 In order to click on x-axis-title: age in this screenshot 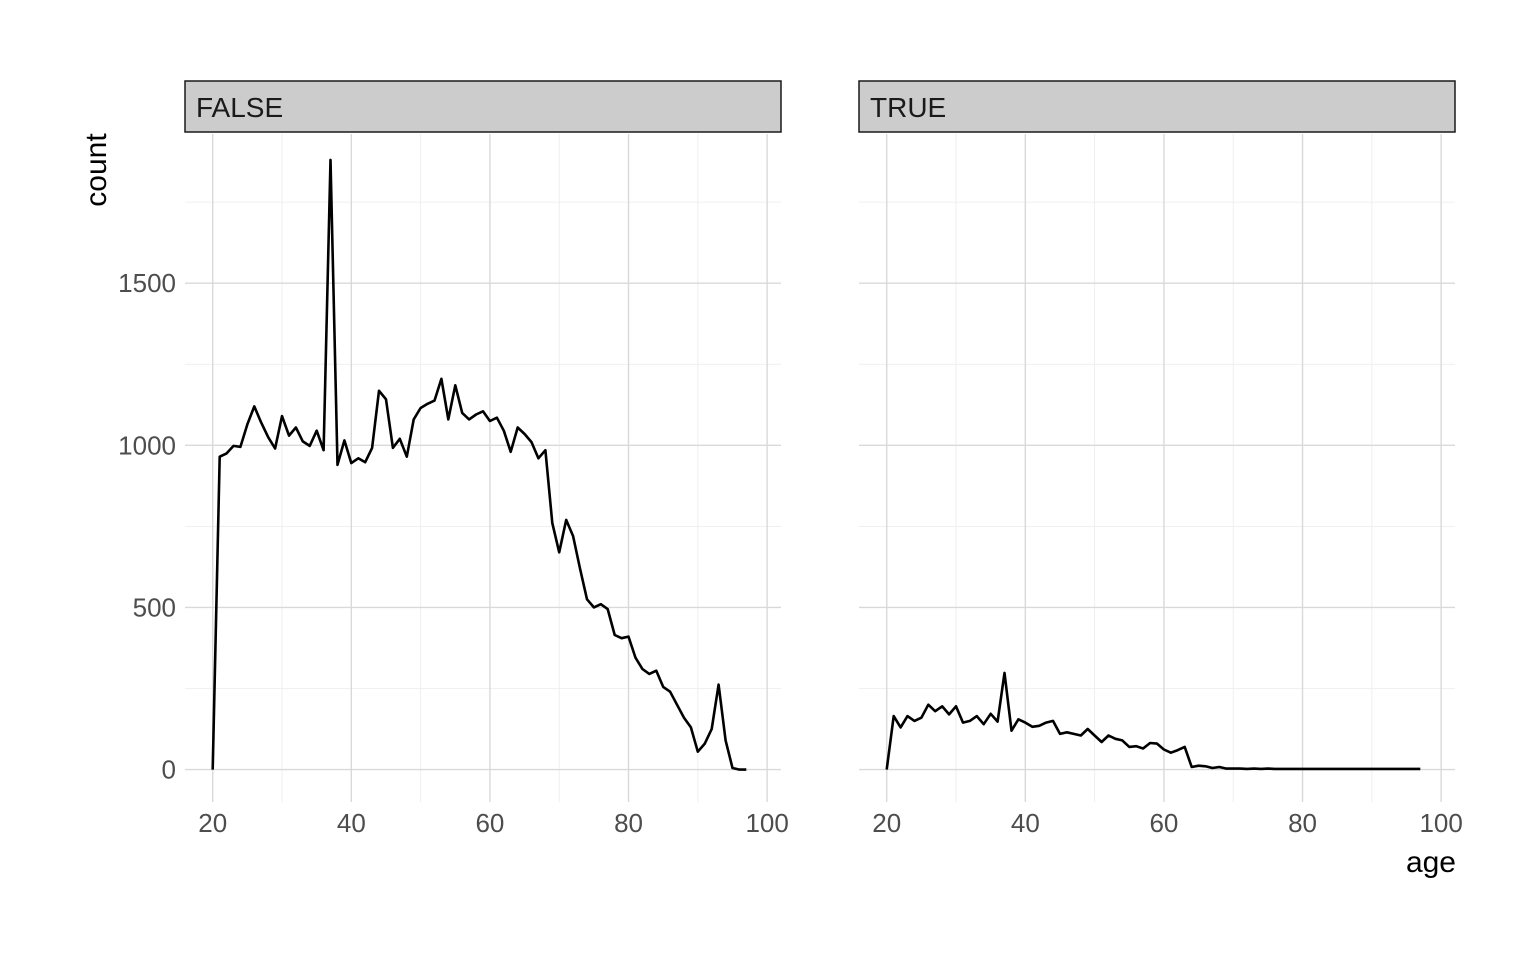, I will do `click(1431, 862)`.